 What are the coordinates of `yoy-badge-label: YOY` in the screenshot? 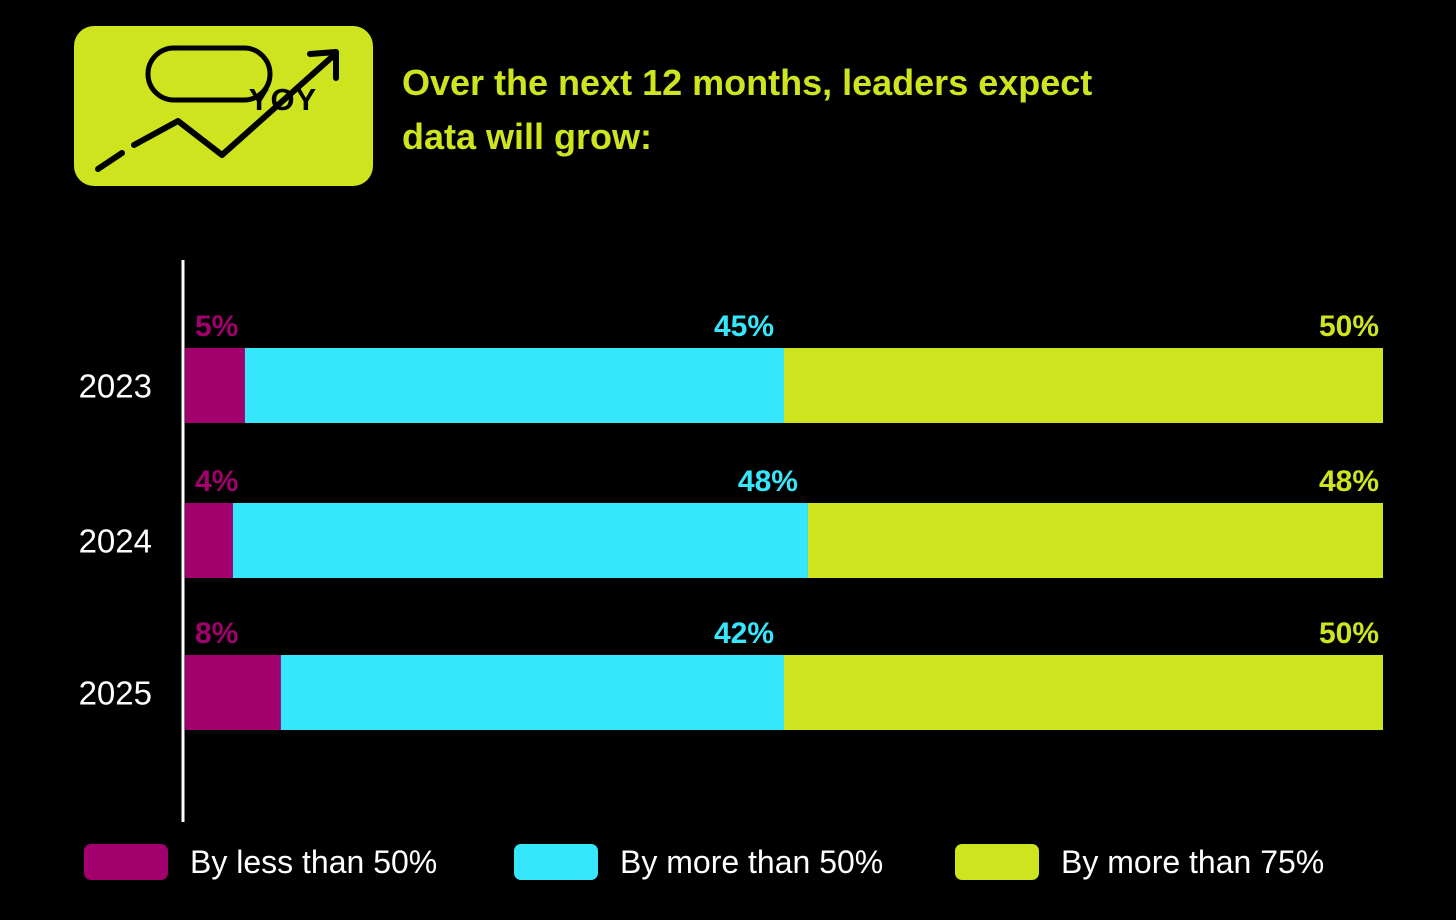 It's located at (283, 99).